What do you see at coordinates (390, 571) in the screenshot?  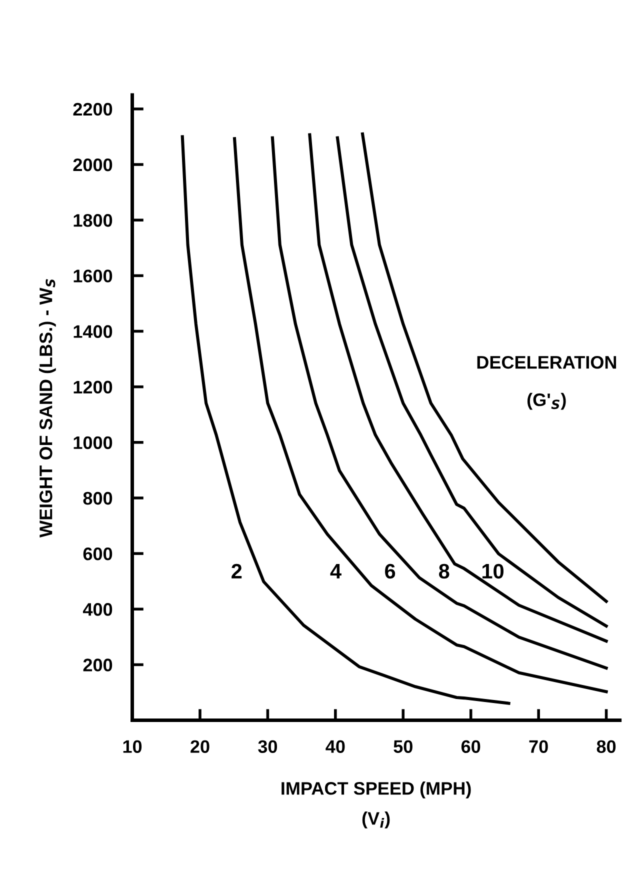 I see `series-label: 6` at bounding box center [390, 571].